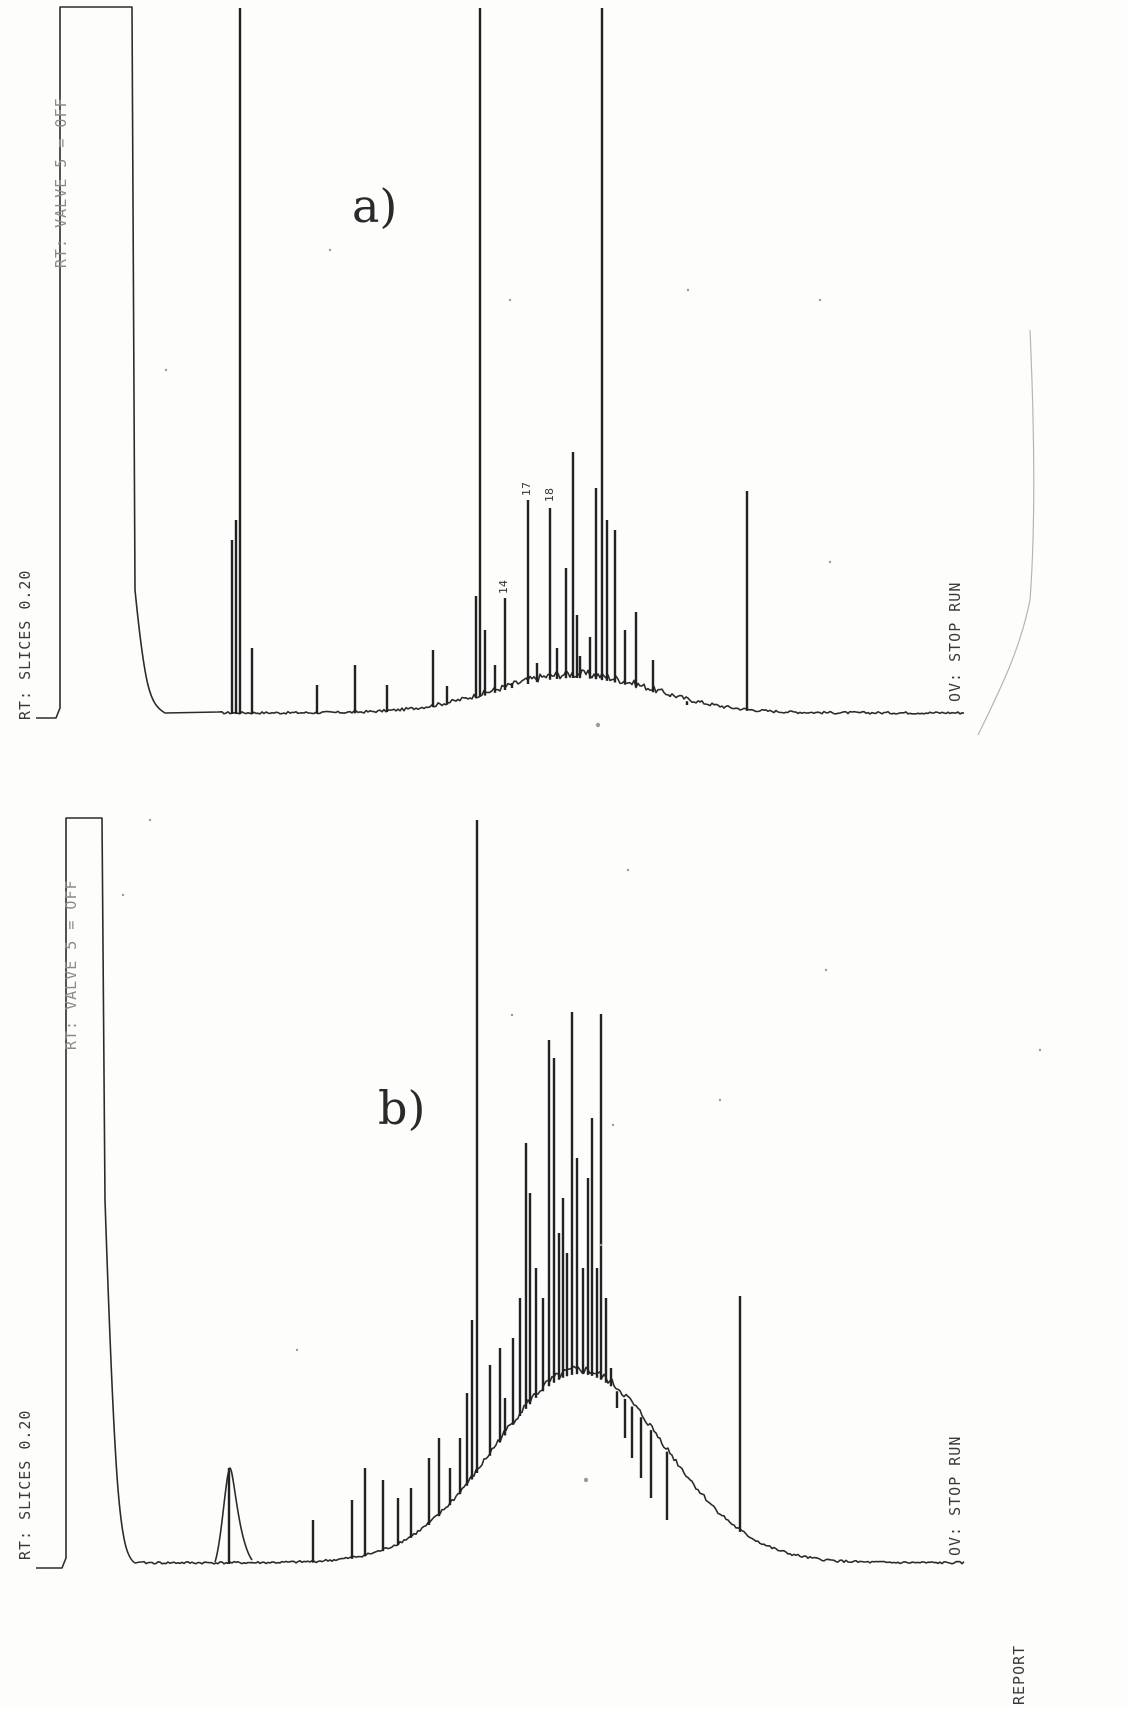 The width and height of the screenshot is (1127, 1712). Describe the element at coordinates (549, 495) in the screenshot. I see `peak-label-18: 18` at that location.